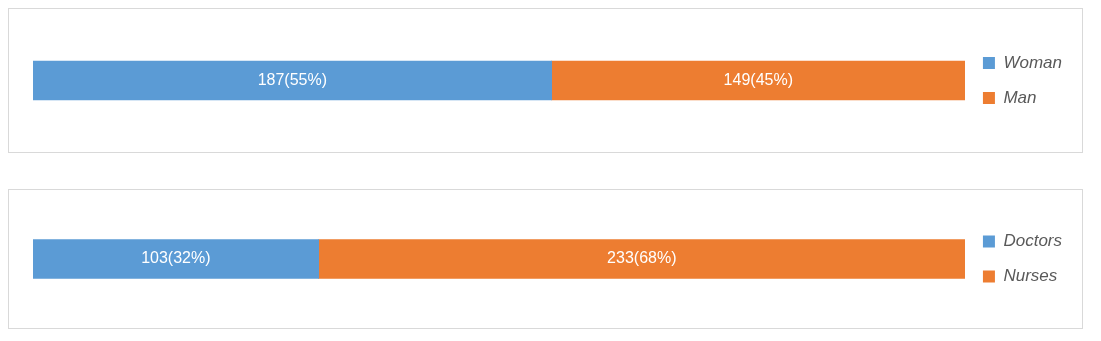  Describe the element at coordinates (292, 79) in the screenshot. I see `data-label: 187(55%)` at that location.